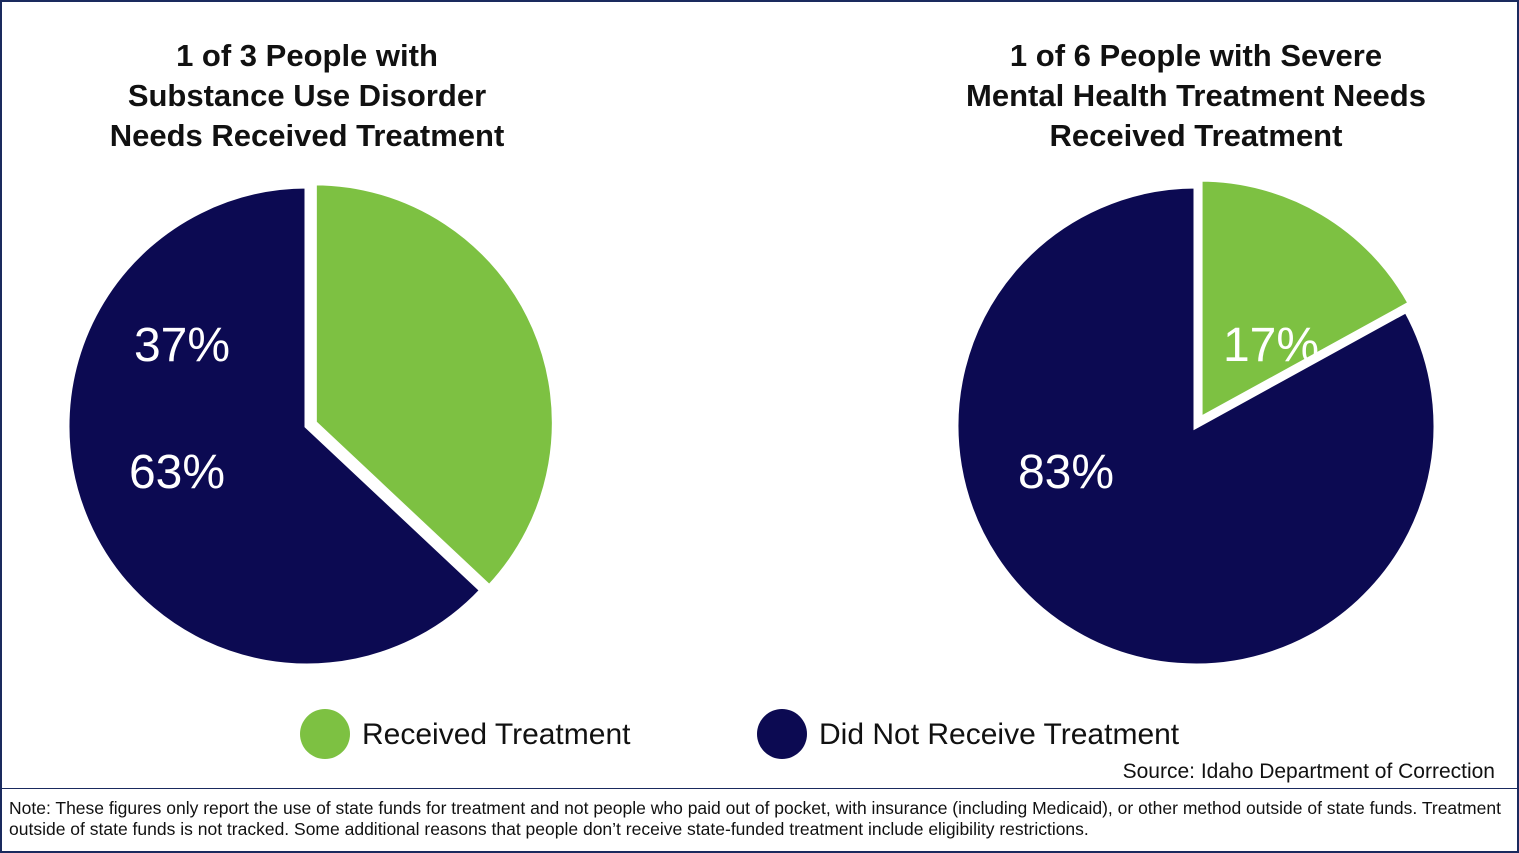 This screenshot has height=853, width=1519. I want to click on legend-label-did-not-receive: Did Not Receive Treatment, so click(999, 734).